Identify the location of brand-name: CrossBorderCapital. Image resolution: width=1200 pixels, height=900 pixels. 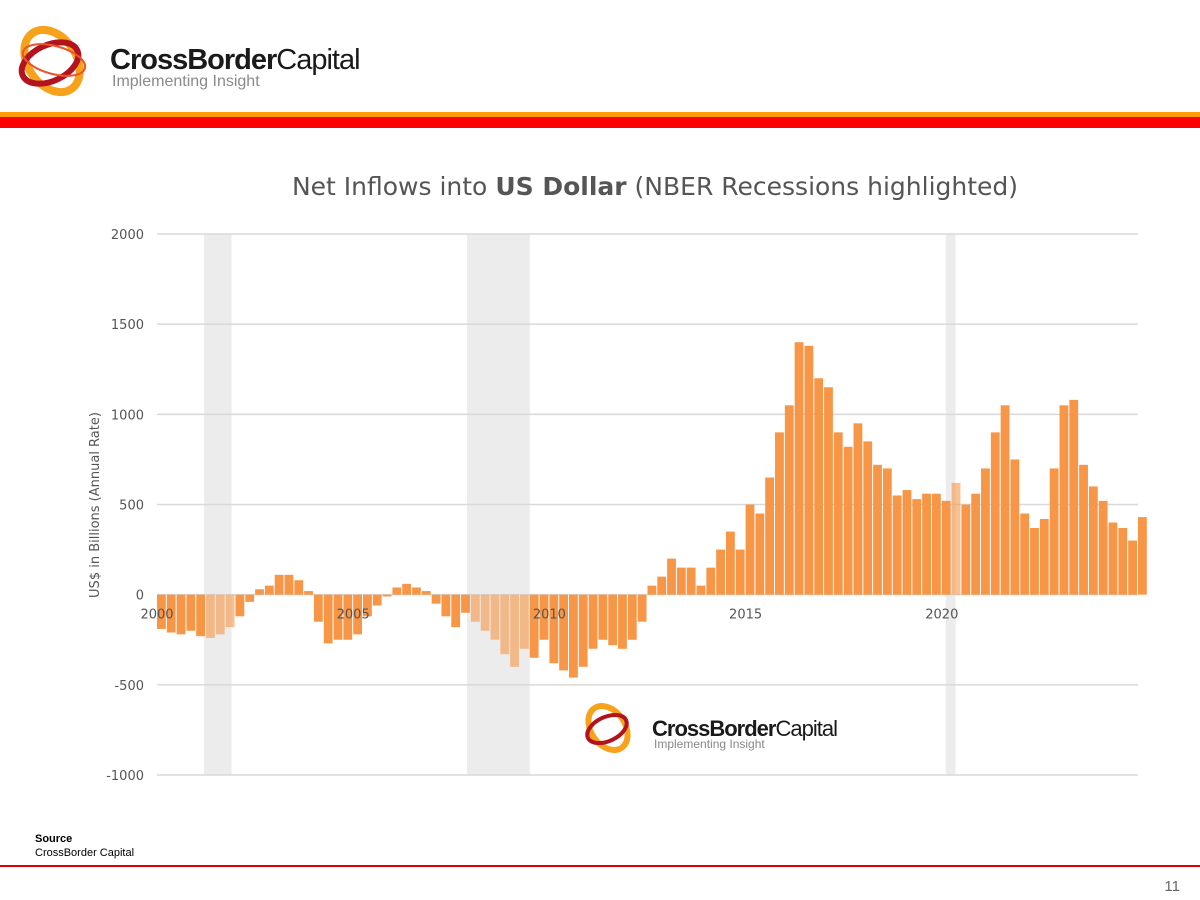
(235, 60).